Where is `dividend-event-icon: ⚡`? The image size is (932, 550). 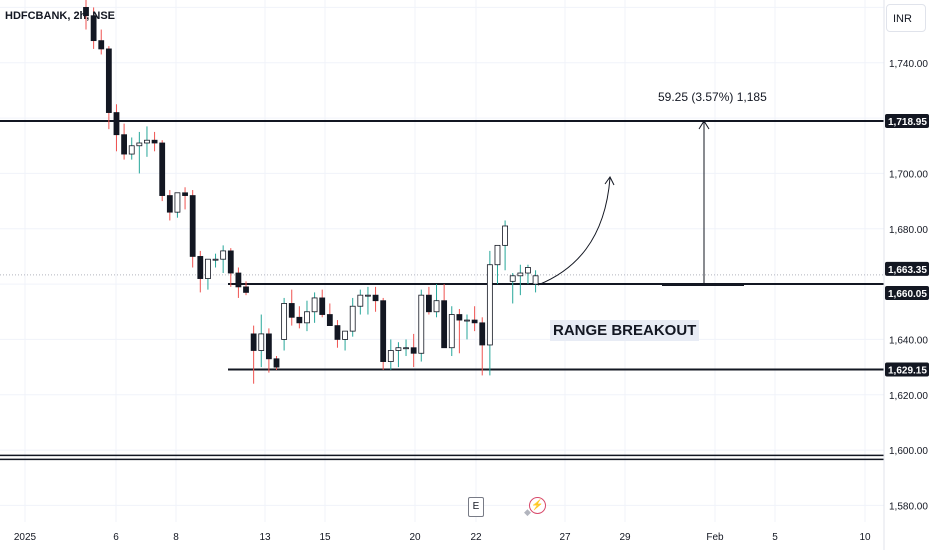
dividend-event-icon: ⚡ is located at coordinates (537, 505).